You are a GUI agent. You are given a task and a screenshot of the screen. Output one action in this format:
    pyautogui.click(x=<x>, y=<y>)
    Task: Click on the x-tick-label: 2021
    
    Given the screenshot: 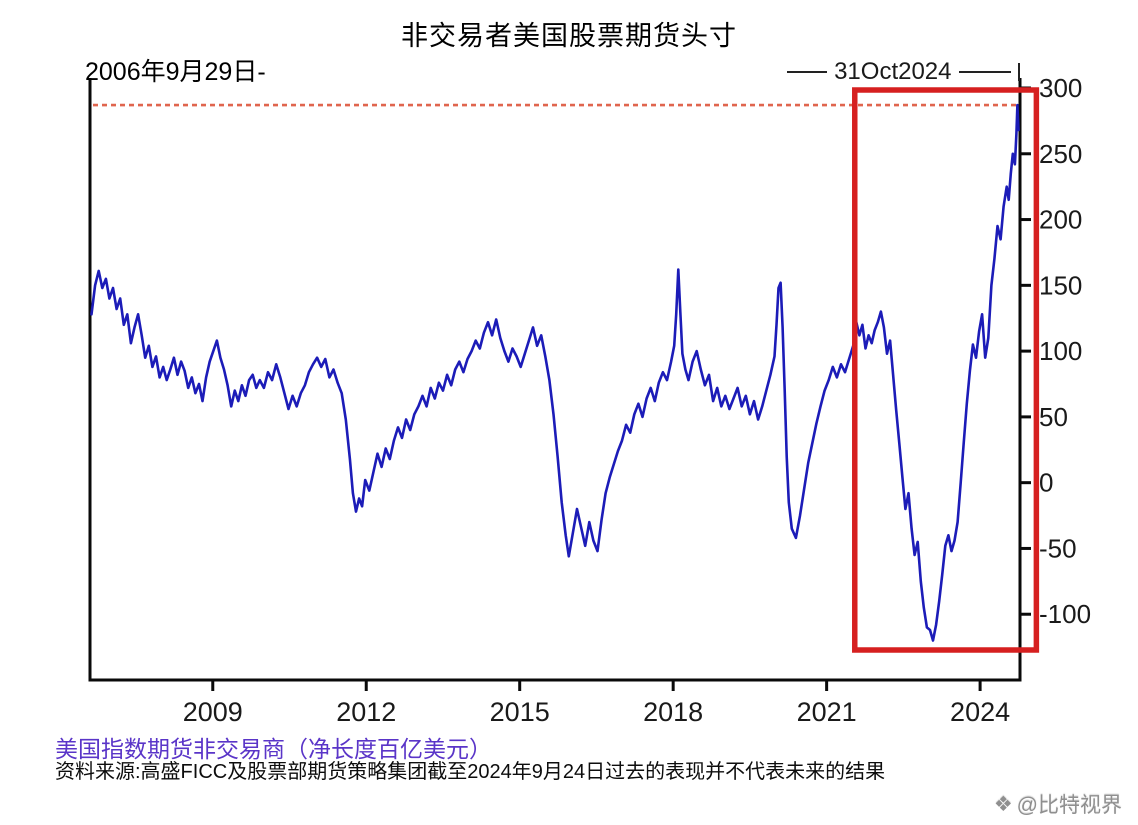 What is the action you would take?
    pyautogui.click(x=827, y=712)
    